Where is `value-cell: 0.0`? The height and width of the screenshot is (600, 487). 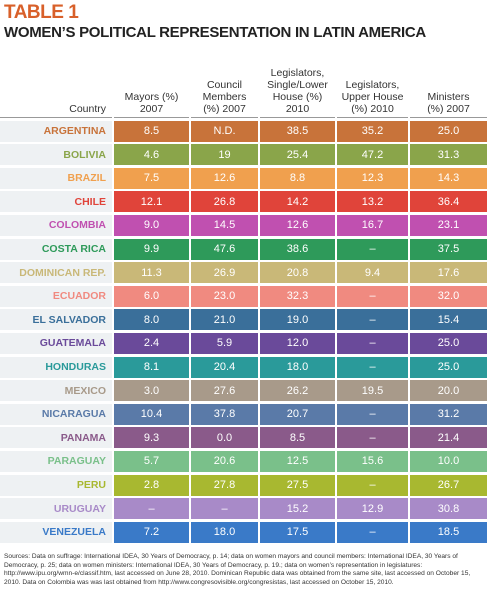 value-cell: 0.0 is located at coordinates (224, 438).